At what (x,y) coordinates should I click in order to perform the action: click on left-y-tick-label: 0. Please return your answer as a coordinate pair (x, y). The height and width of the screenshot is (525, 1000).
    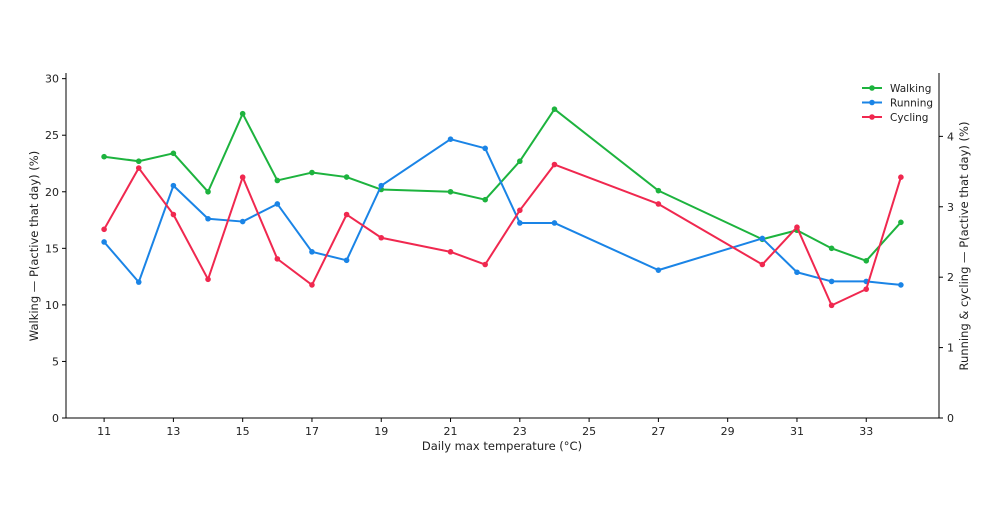
    Looking at the image, I should click on (55, 418).